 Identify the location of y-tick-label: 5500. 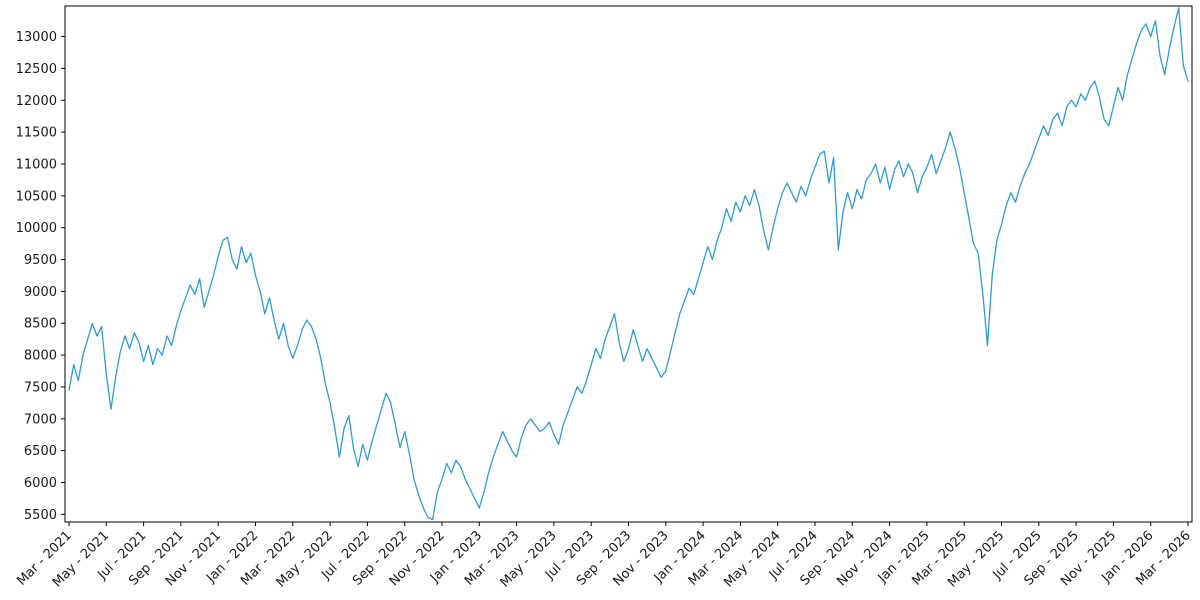
(40, 515).